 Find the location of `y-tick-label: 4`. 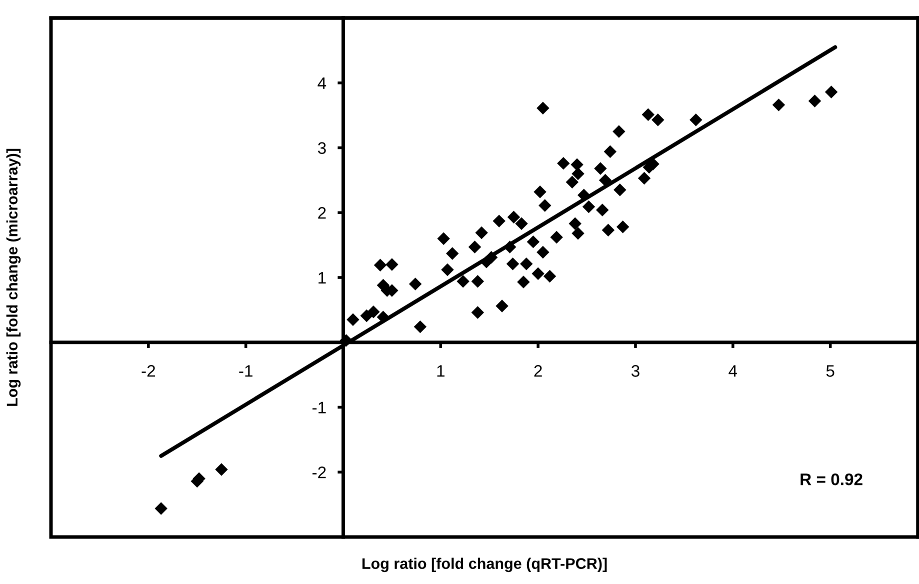

y-tick-label: 4 is located at coordinates (322, 83).